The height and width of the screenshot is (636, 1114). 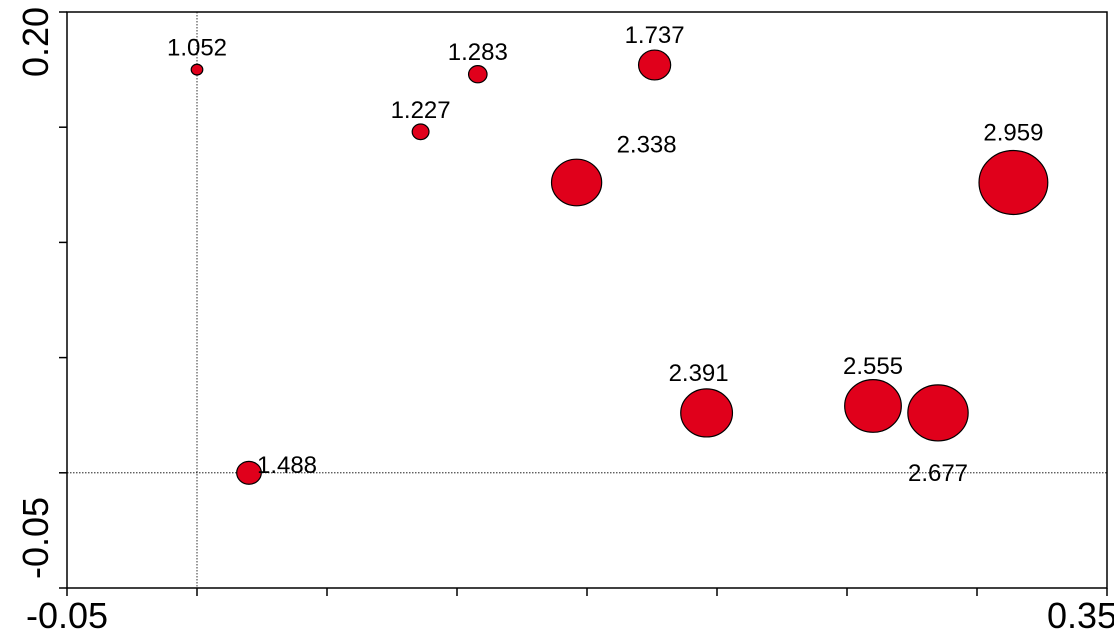 What do you see at coordinates (873, 366) in the screenshot?
I see `bubble-label: 2.555` at bounding box center [873, 366].